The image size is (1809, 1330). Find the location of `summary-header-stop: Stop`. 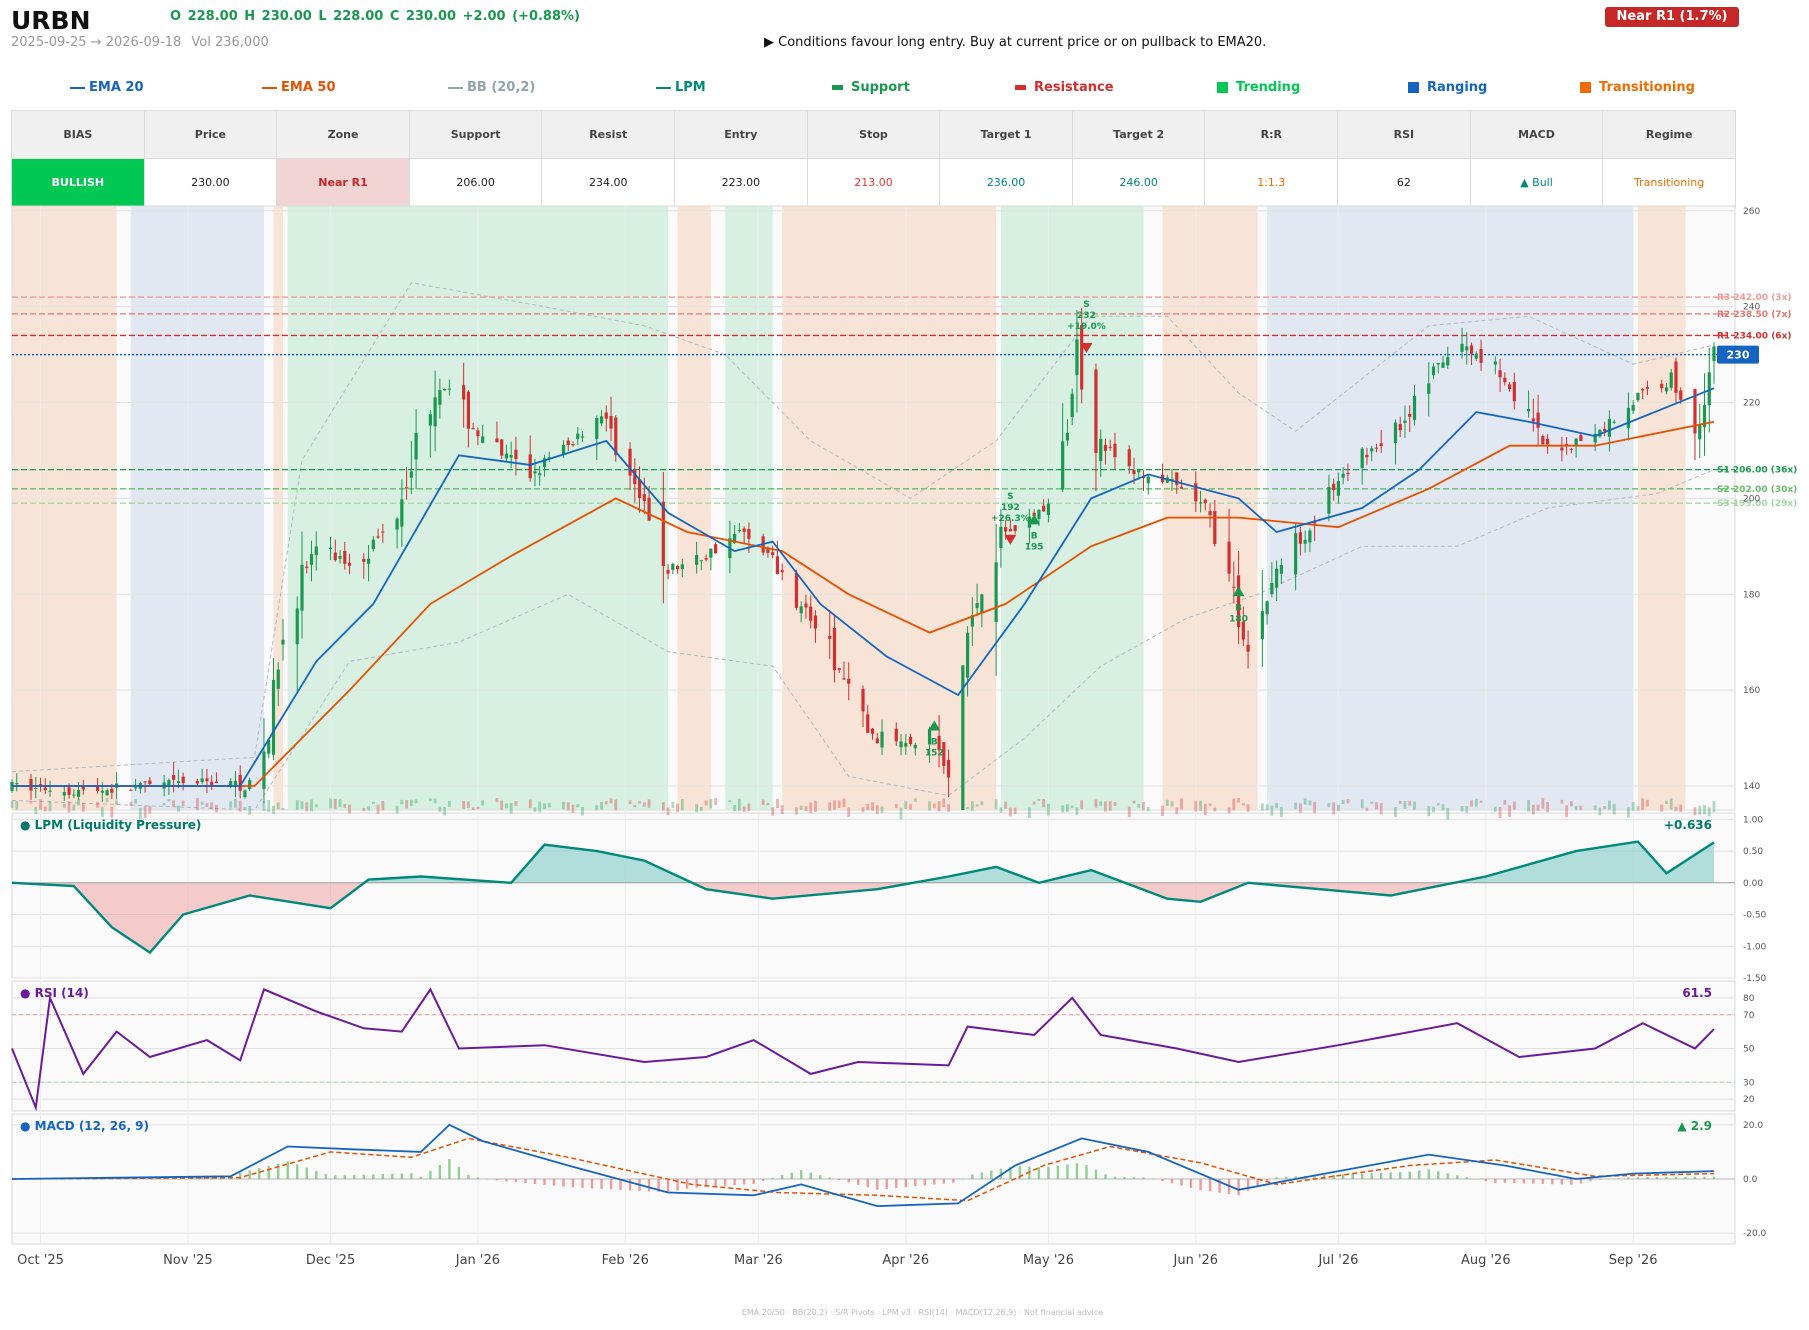

summary-header-stop: Stop is located at coordinates (873, 134).